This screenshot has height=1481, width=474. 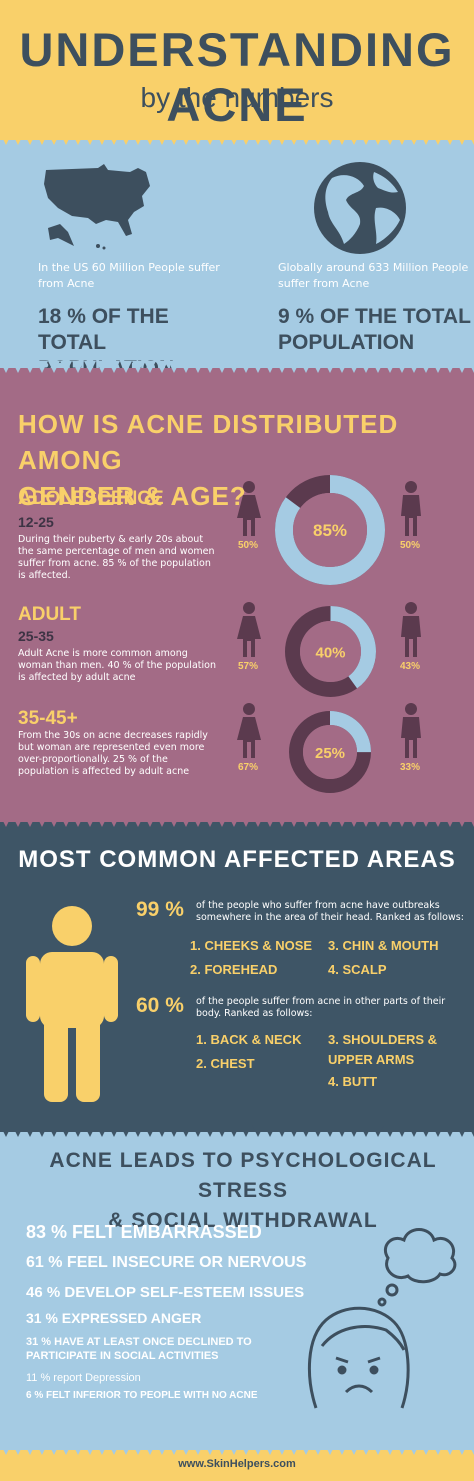 What do you see at coordinates (360, 208) in the screenshot?
I see `globe-icon` at bounding box center [360, 208].